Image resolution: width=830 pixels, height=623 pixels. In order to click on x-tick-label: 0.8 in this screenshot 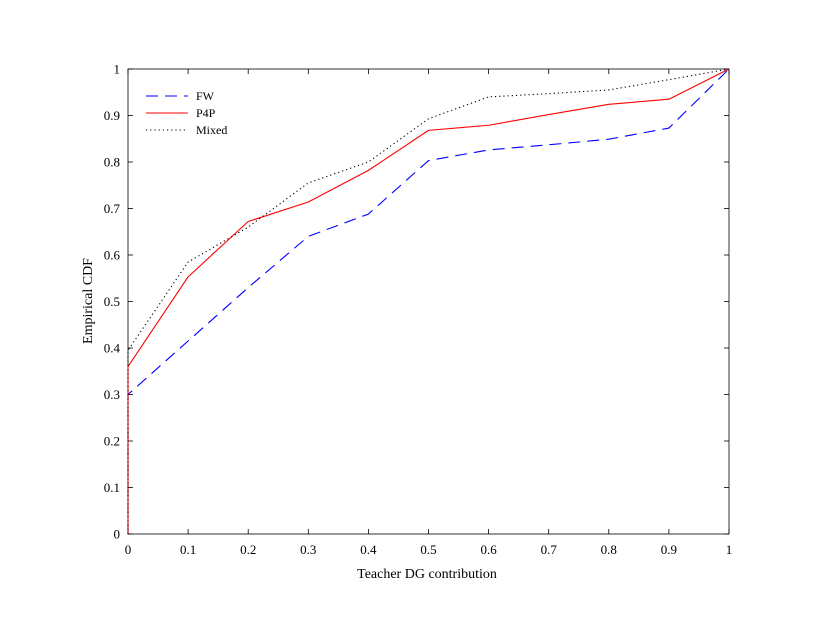, I will do `click(609, 549)`.